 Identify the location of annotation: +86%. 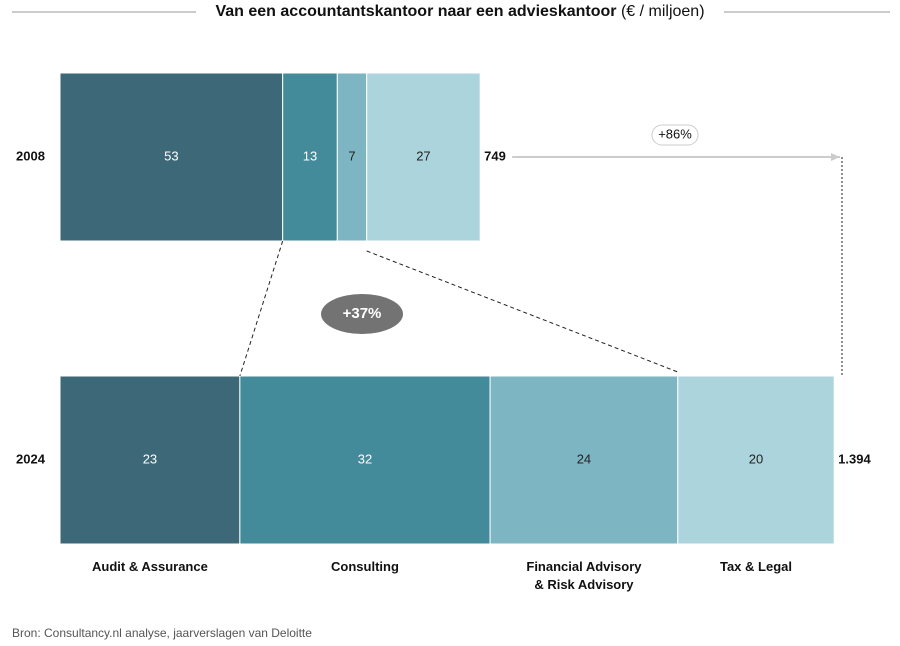
(675, 133).